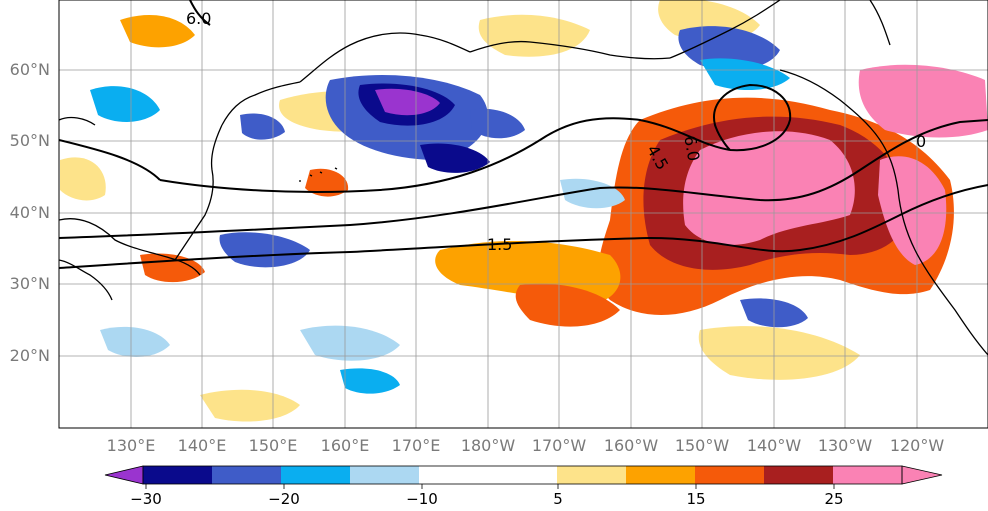 The height and width of the screenshot is (511, 988). What do you see at coordinates (488, 445) in the screenshot?
I see `lon-label-180w: 180°W` at bounding box center [488, 445].